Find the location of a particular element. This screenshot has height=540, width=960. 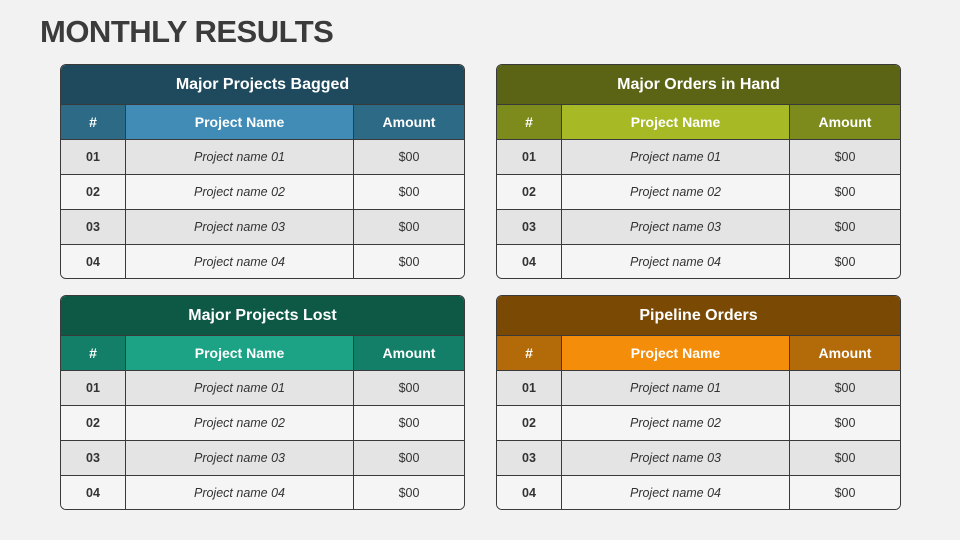

table-title: Major Orders in Hand is located at coordinates (698, 85).